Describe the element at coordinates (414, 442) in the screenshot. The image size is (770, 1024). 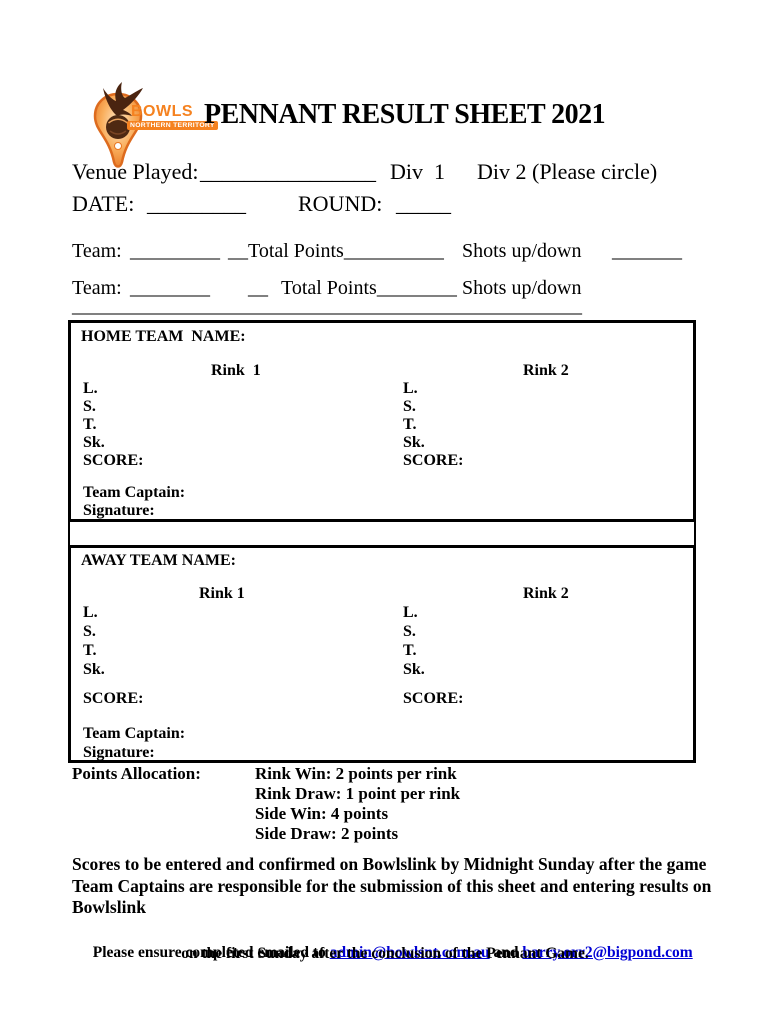
I see `home-rink2-skip: Sk.` at that location.